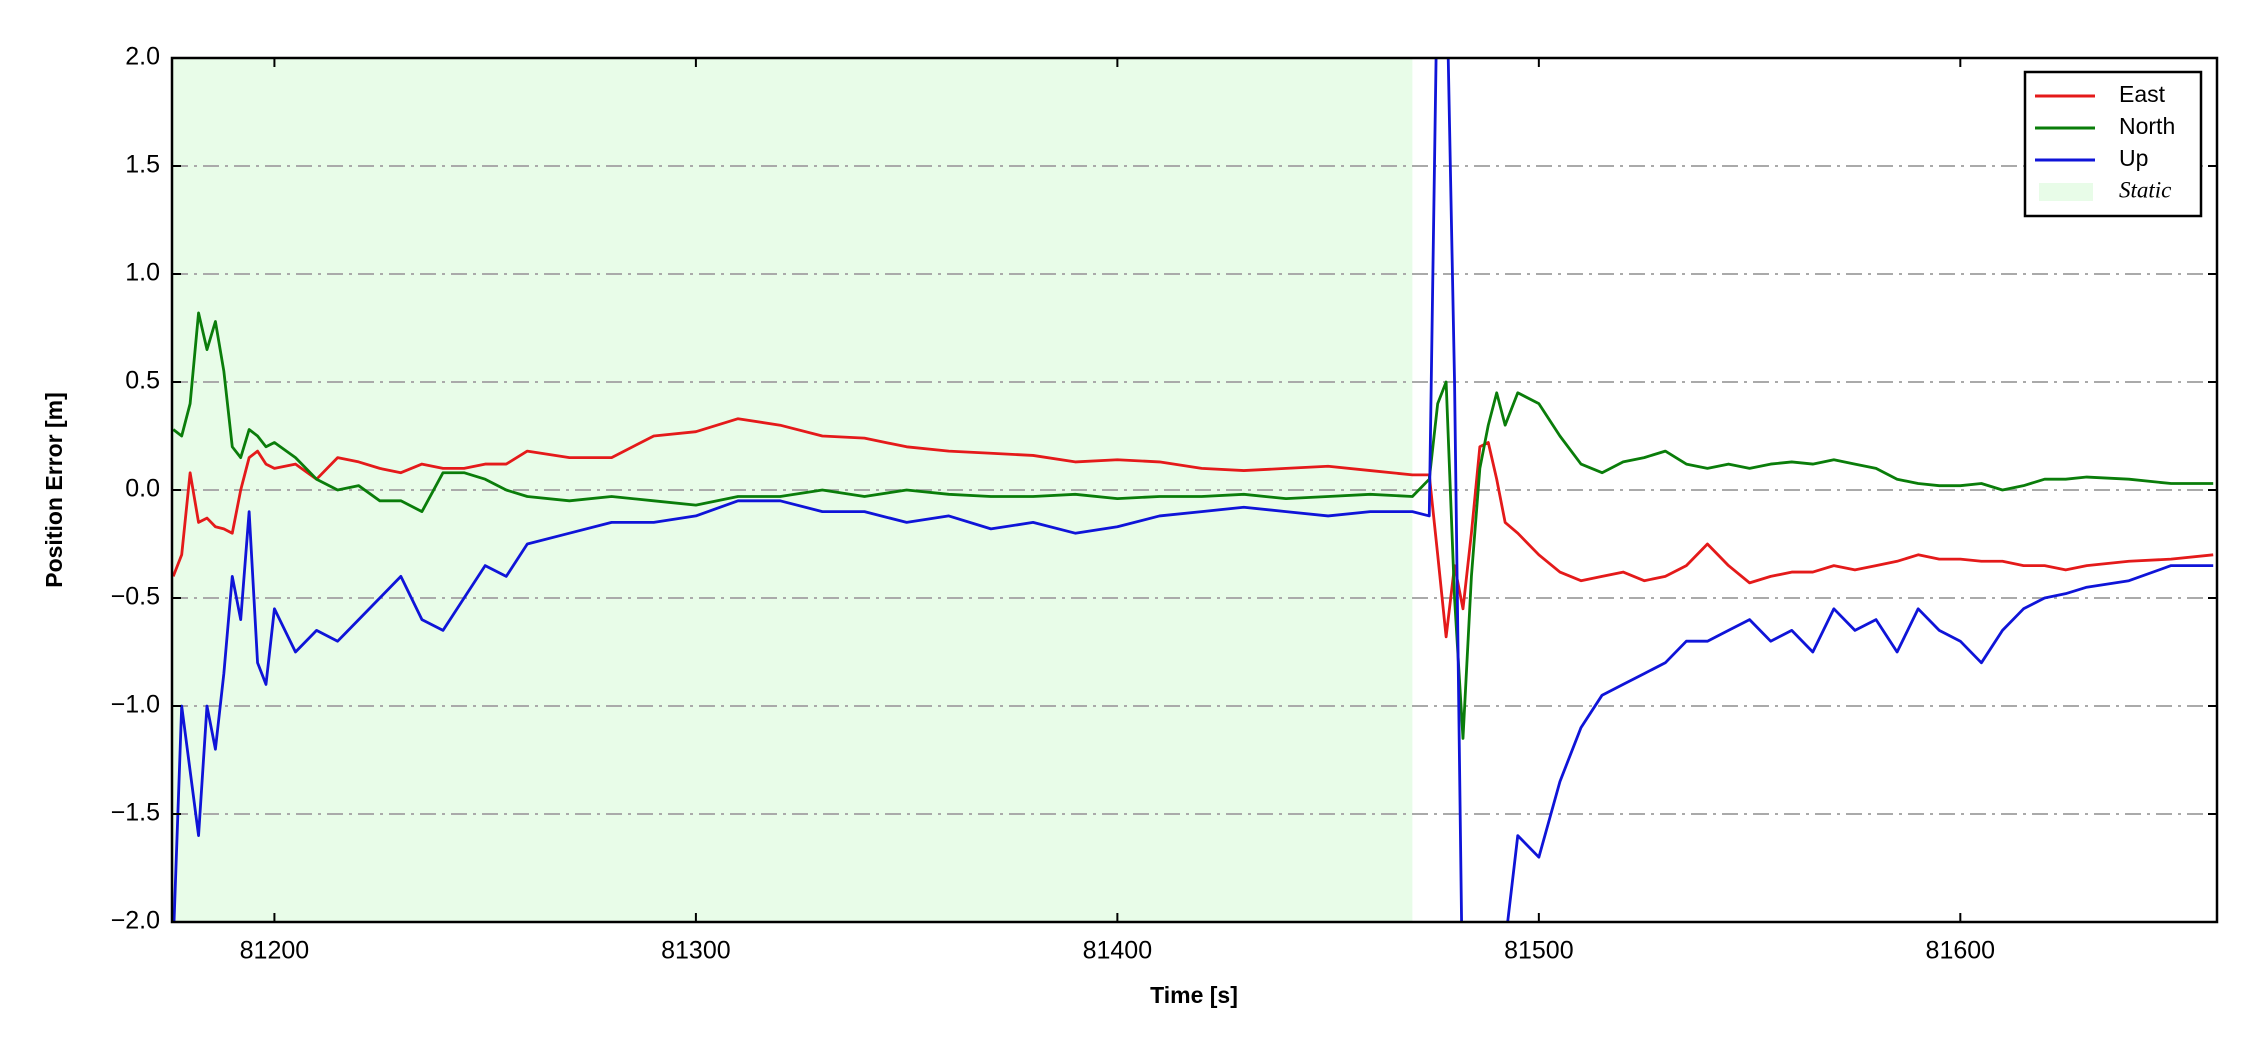 The image size is (2250, 1050). Describe the element at coordinates (142, 273) in the screenshot. I see `y-tick-label: 1.0` at that location.